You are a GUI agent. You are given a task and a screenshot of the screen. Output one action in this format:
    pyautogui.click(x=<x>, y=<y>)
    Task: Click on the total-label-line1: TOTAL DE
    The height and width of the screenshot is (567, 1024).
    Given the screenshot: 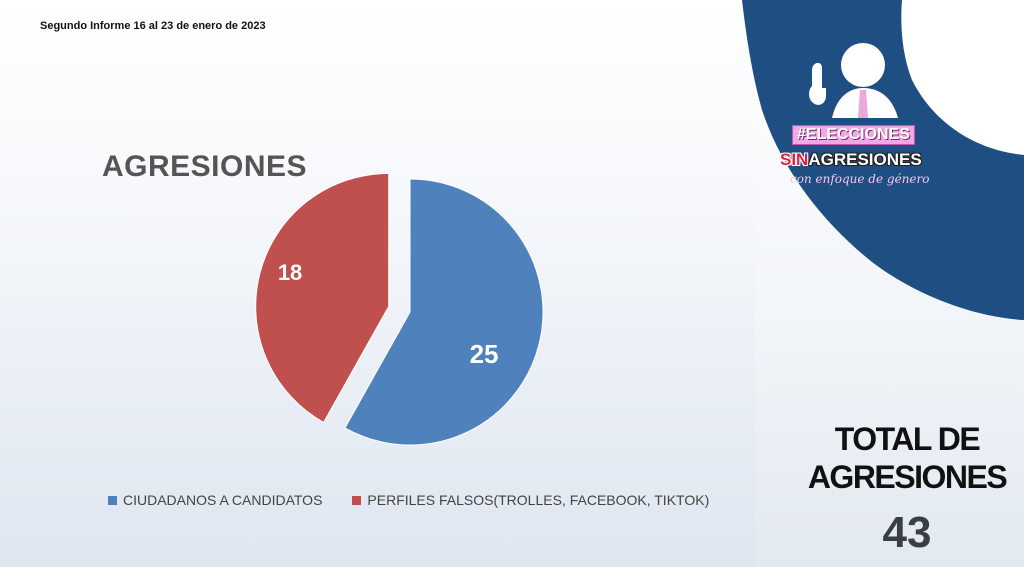 What is the action you would take?
    pyautogui.click(x=907, y=439)
    